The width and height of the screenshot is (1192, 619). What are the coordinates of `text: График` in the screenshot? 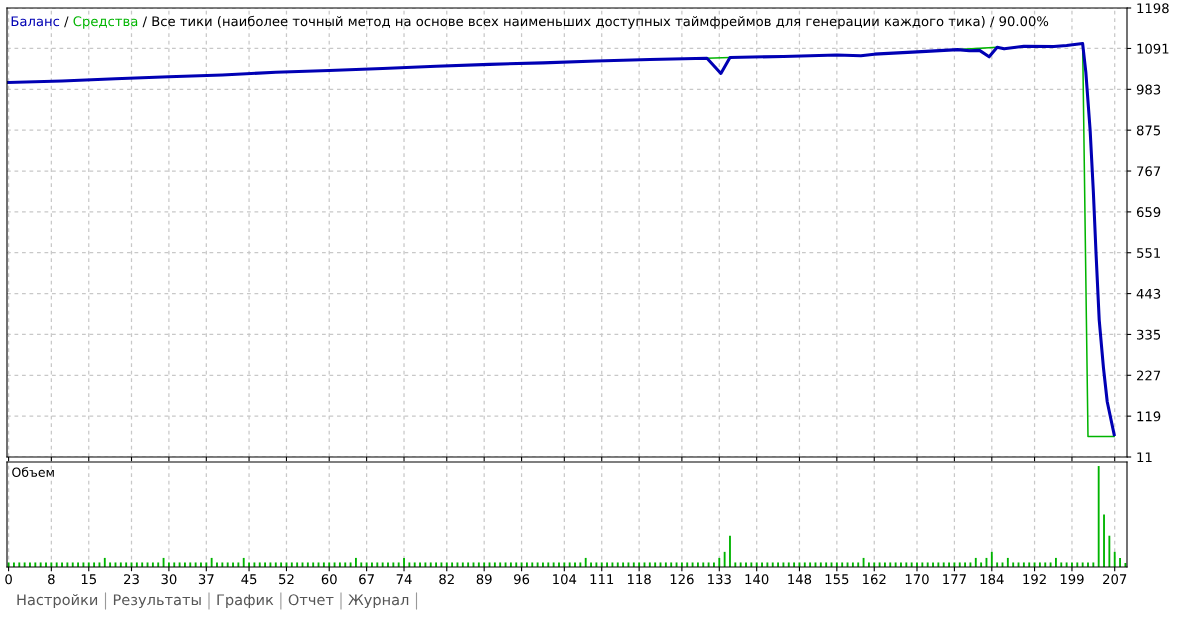 It's located at (245, 601).